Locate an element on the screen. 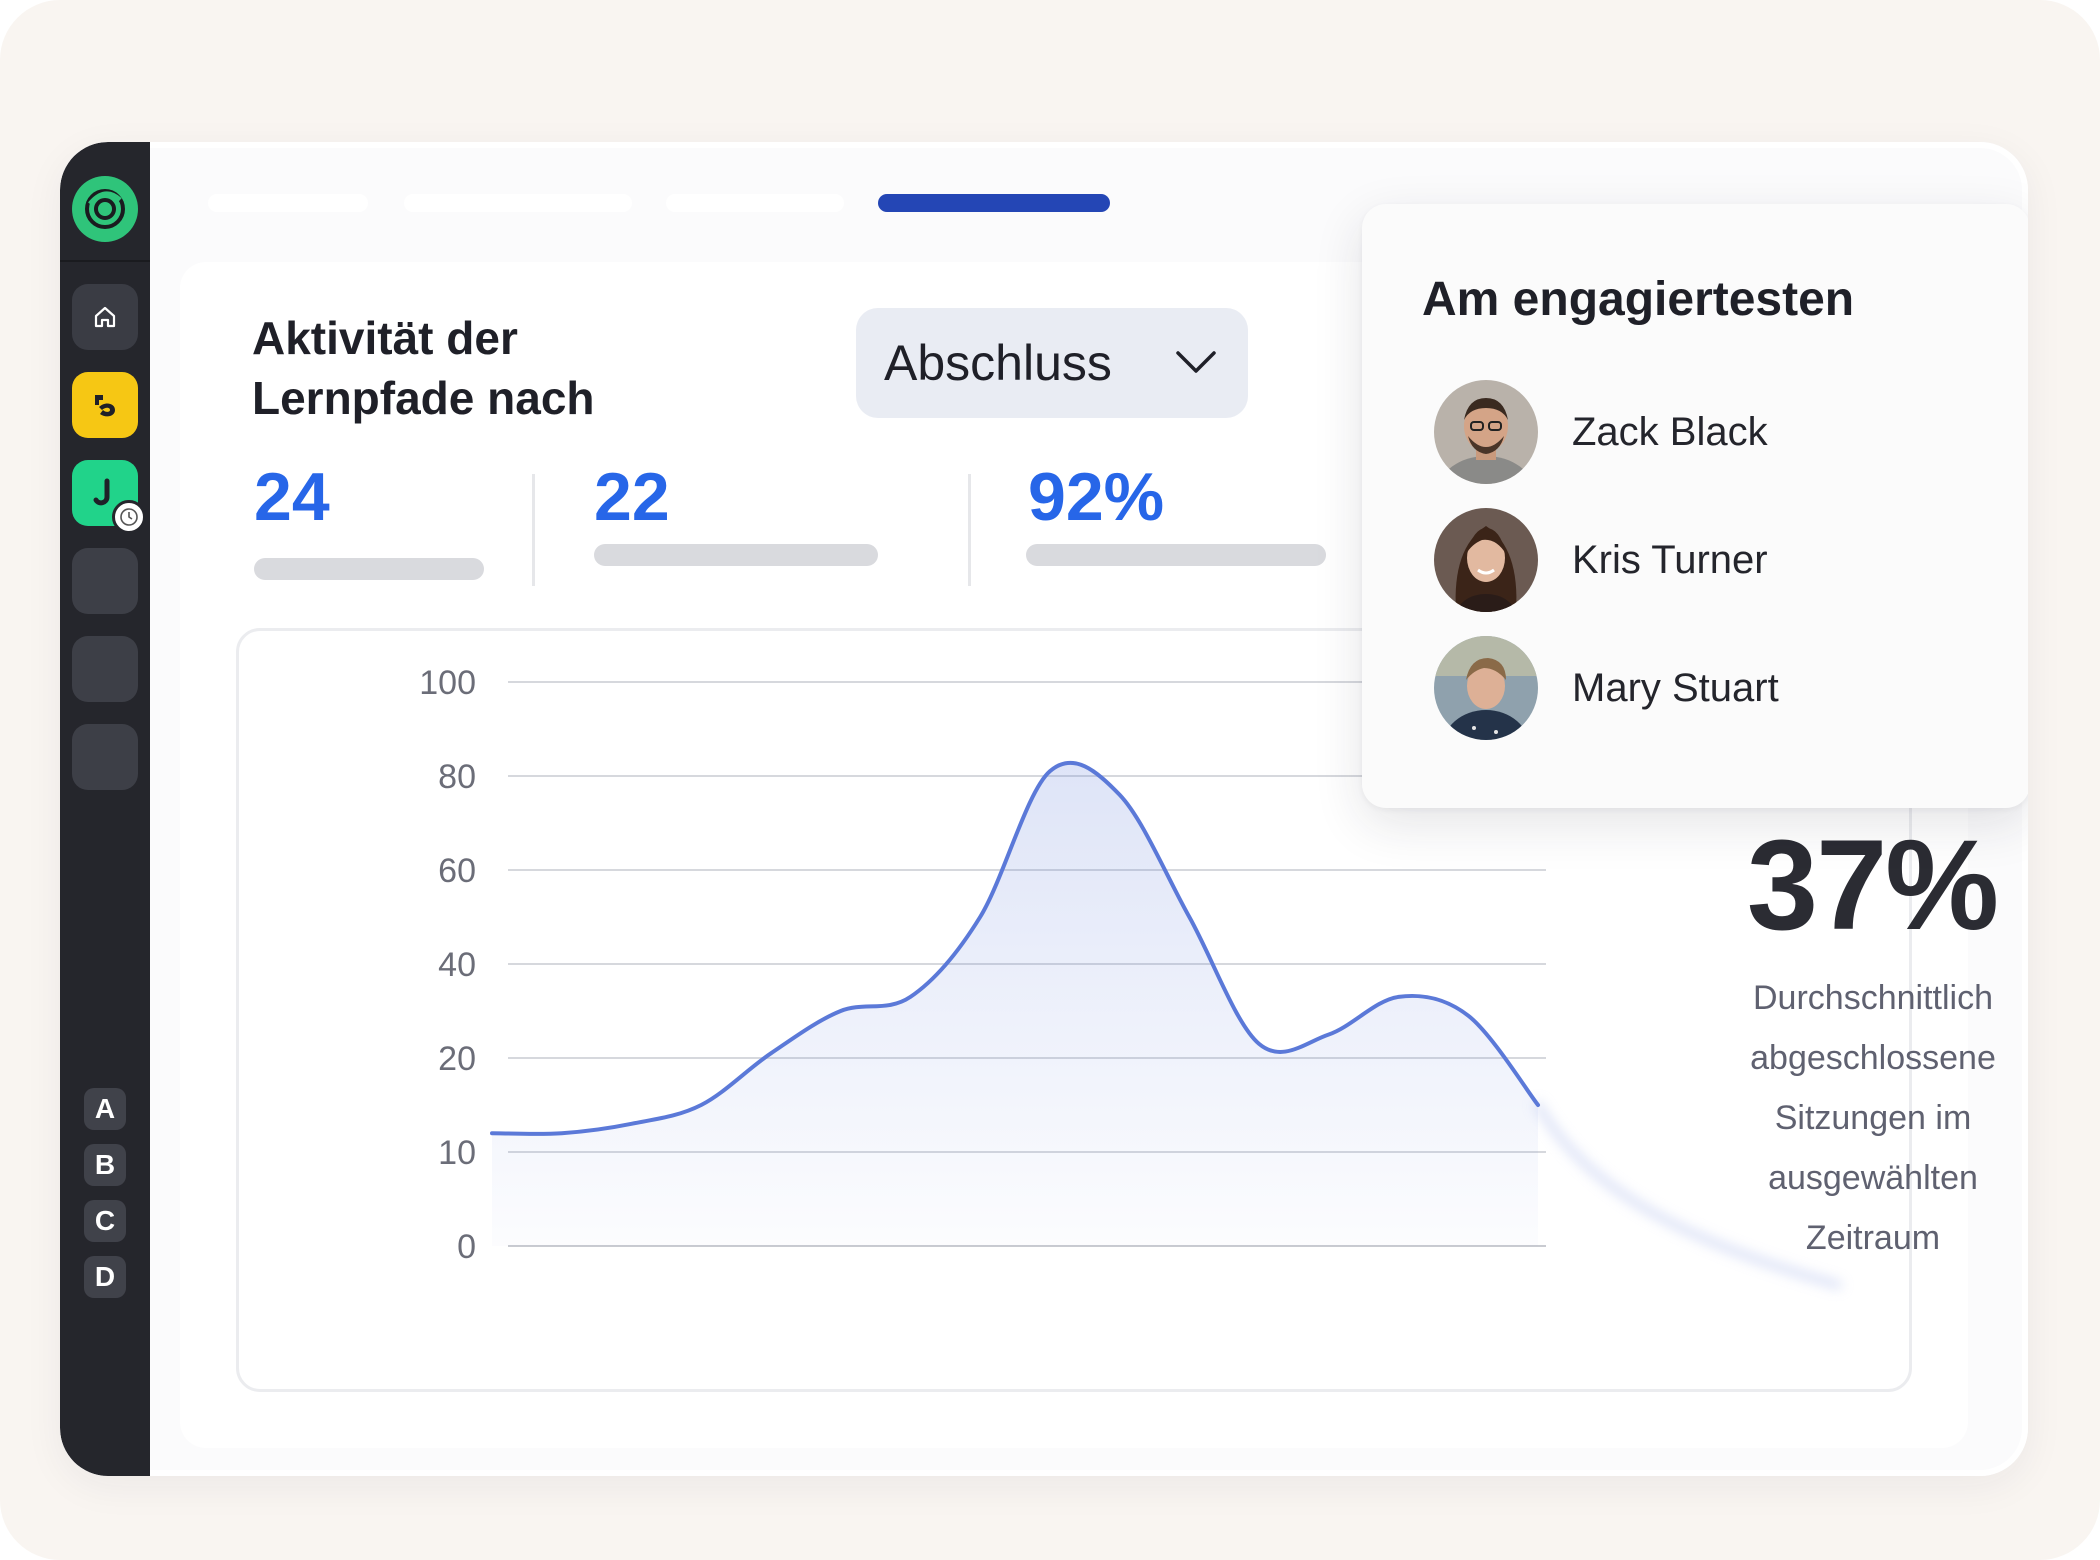 The image size is (2100, 1560). clock-icon is located at coordinates (129, 517).